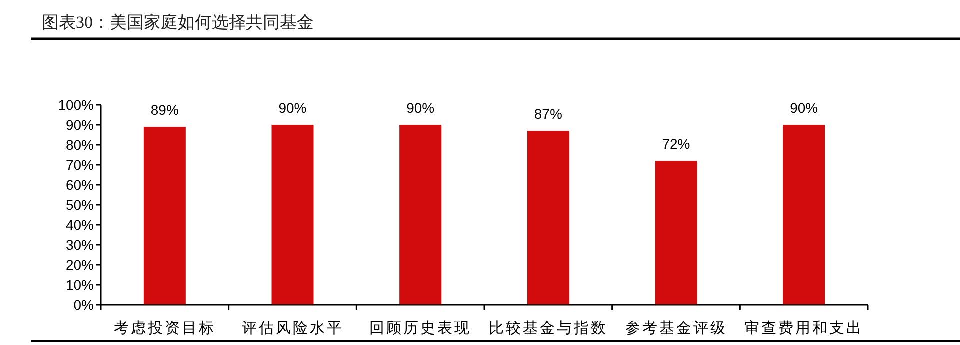  I want to click on data-label: 72%, so click(676, 144).